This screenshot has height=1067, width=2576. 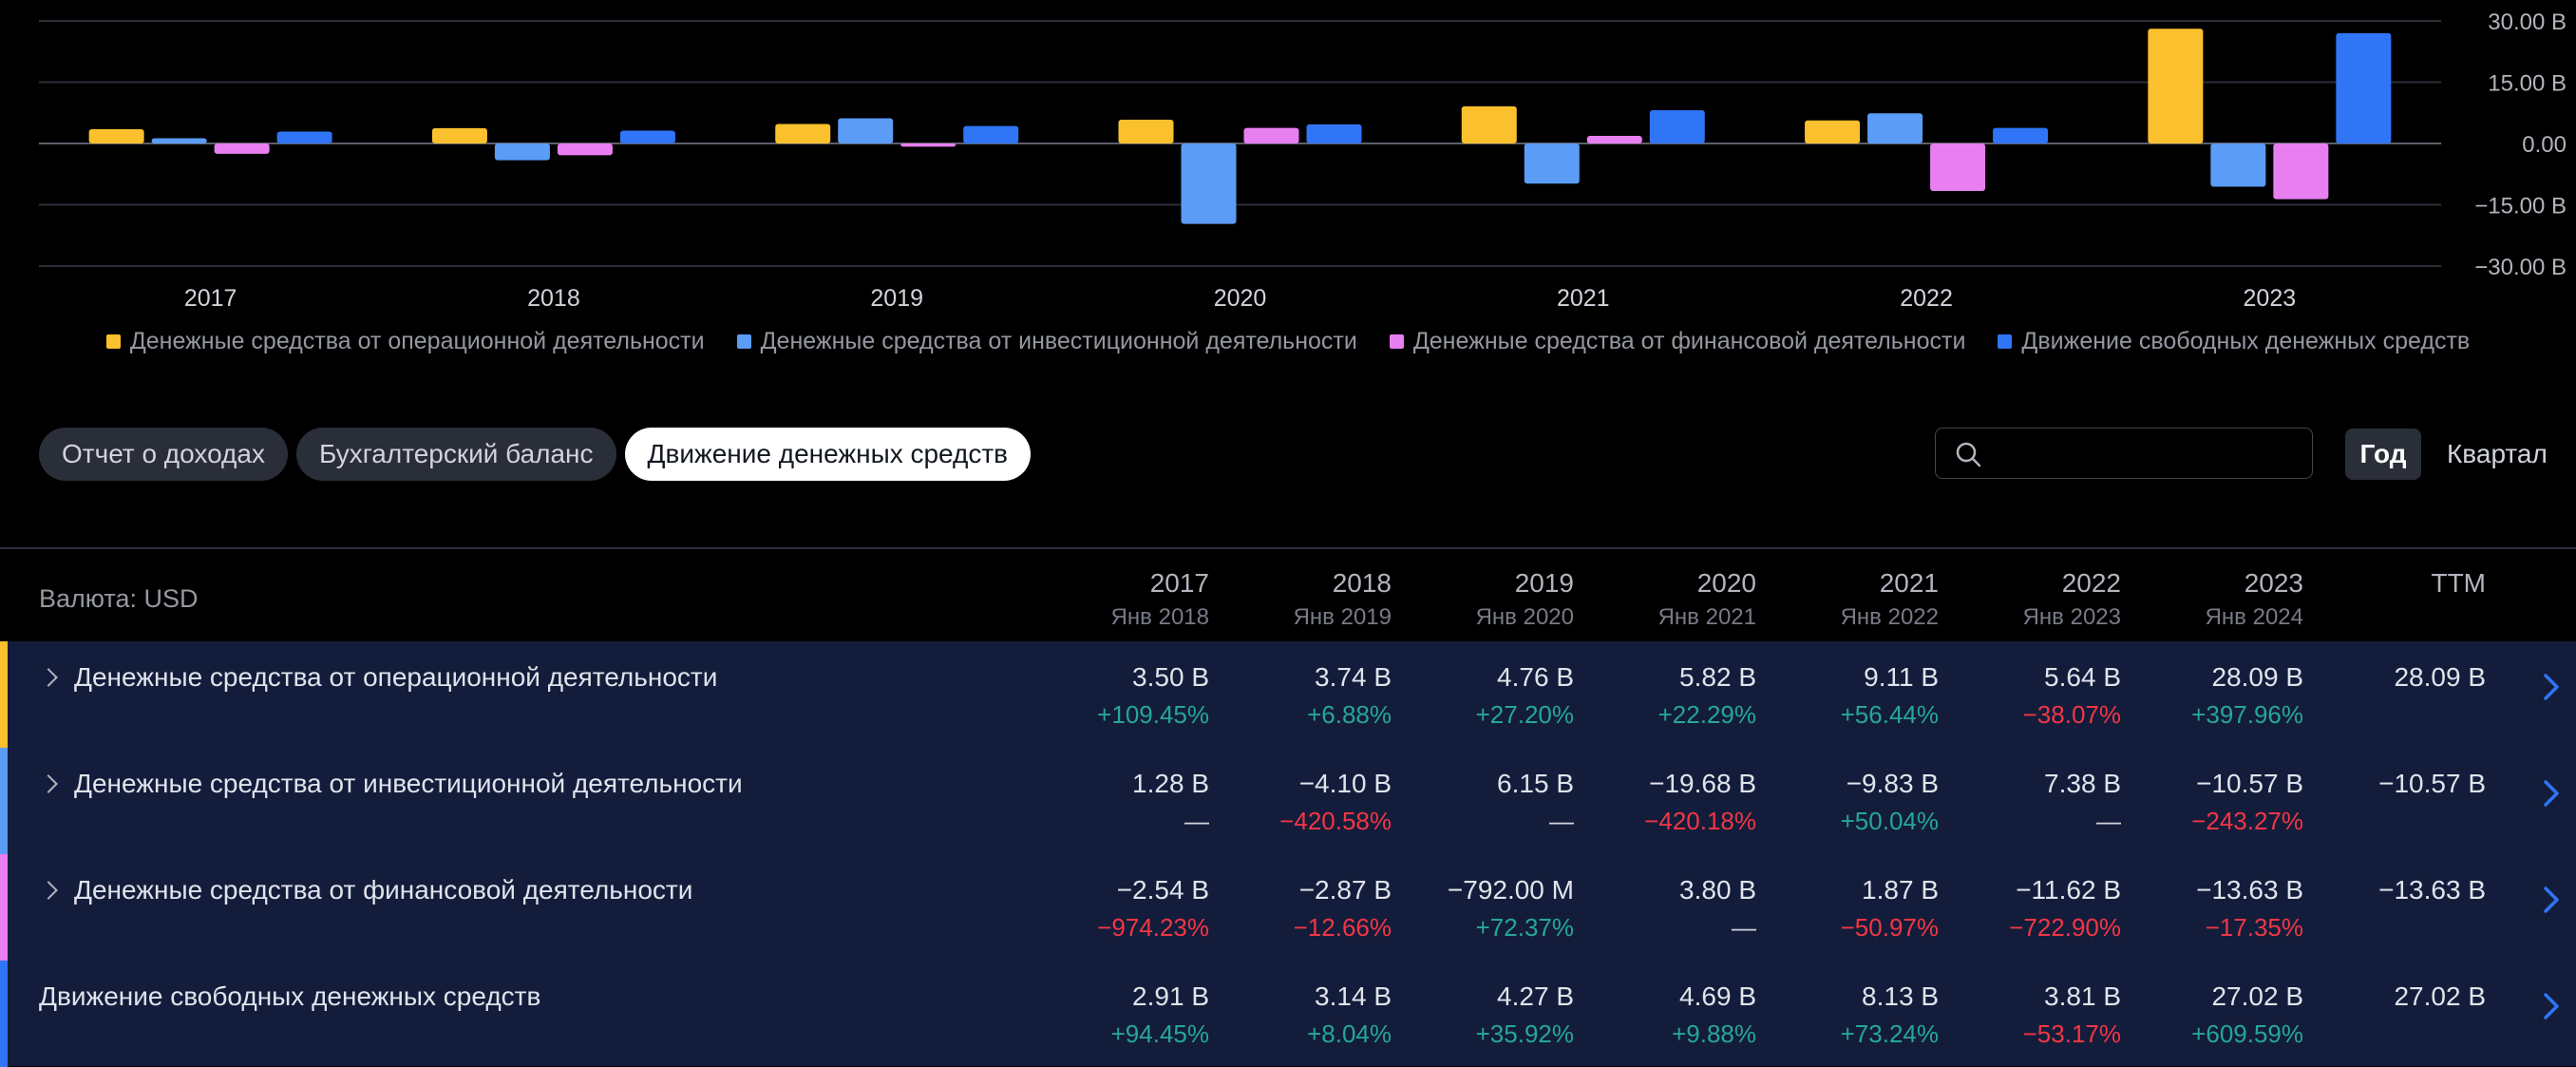 What do you see at coordinates (1483, 599) in the screenshot?
I see `column-header: 2019 Янв 2020` at bounding box center [1483, 599].